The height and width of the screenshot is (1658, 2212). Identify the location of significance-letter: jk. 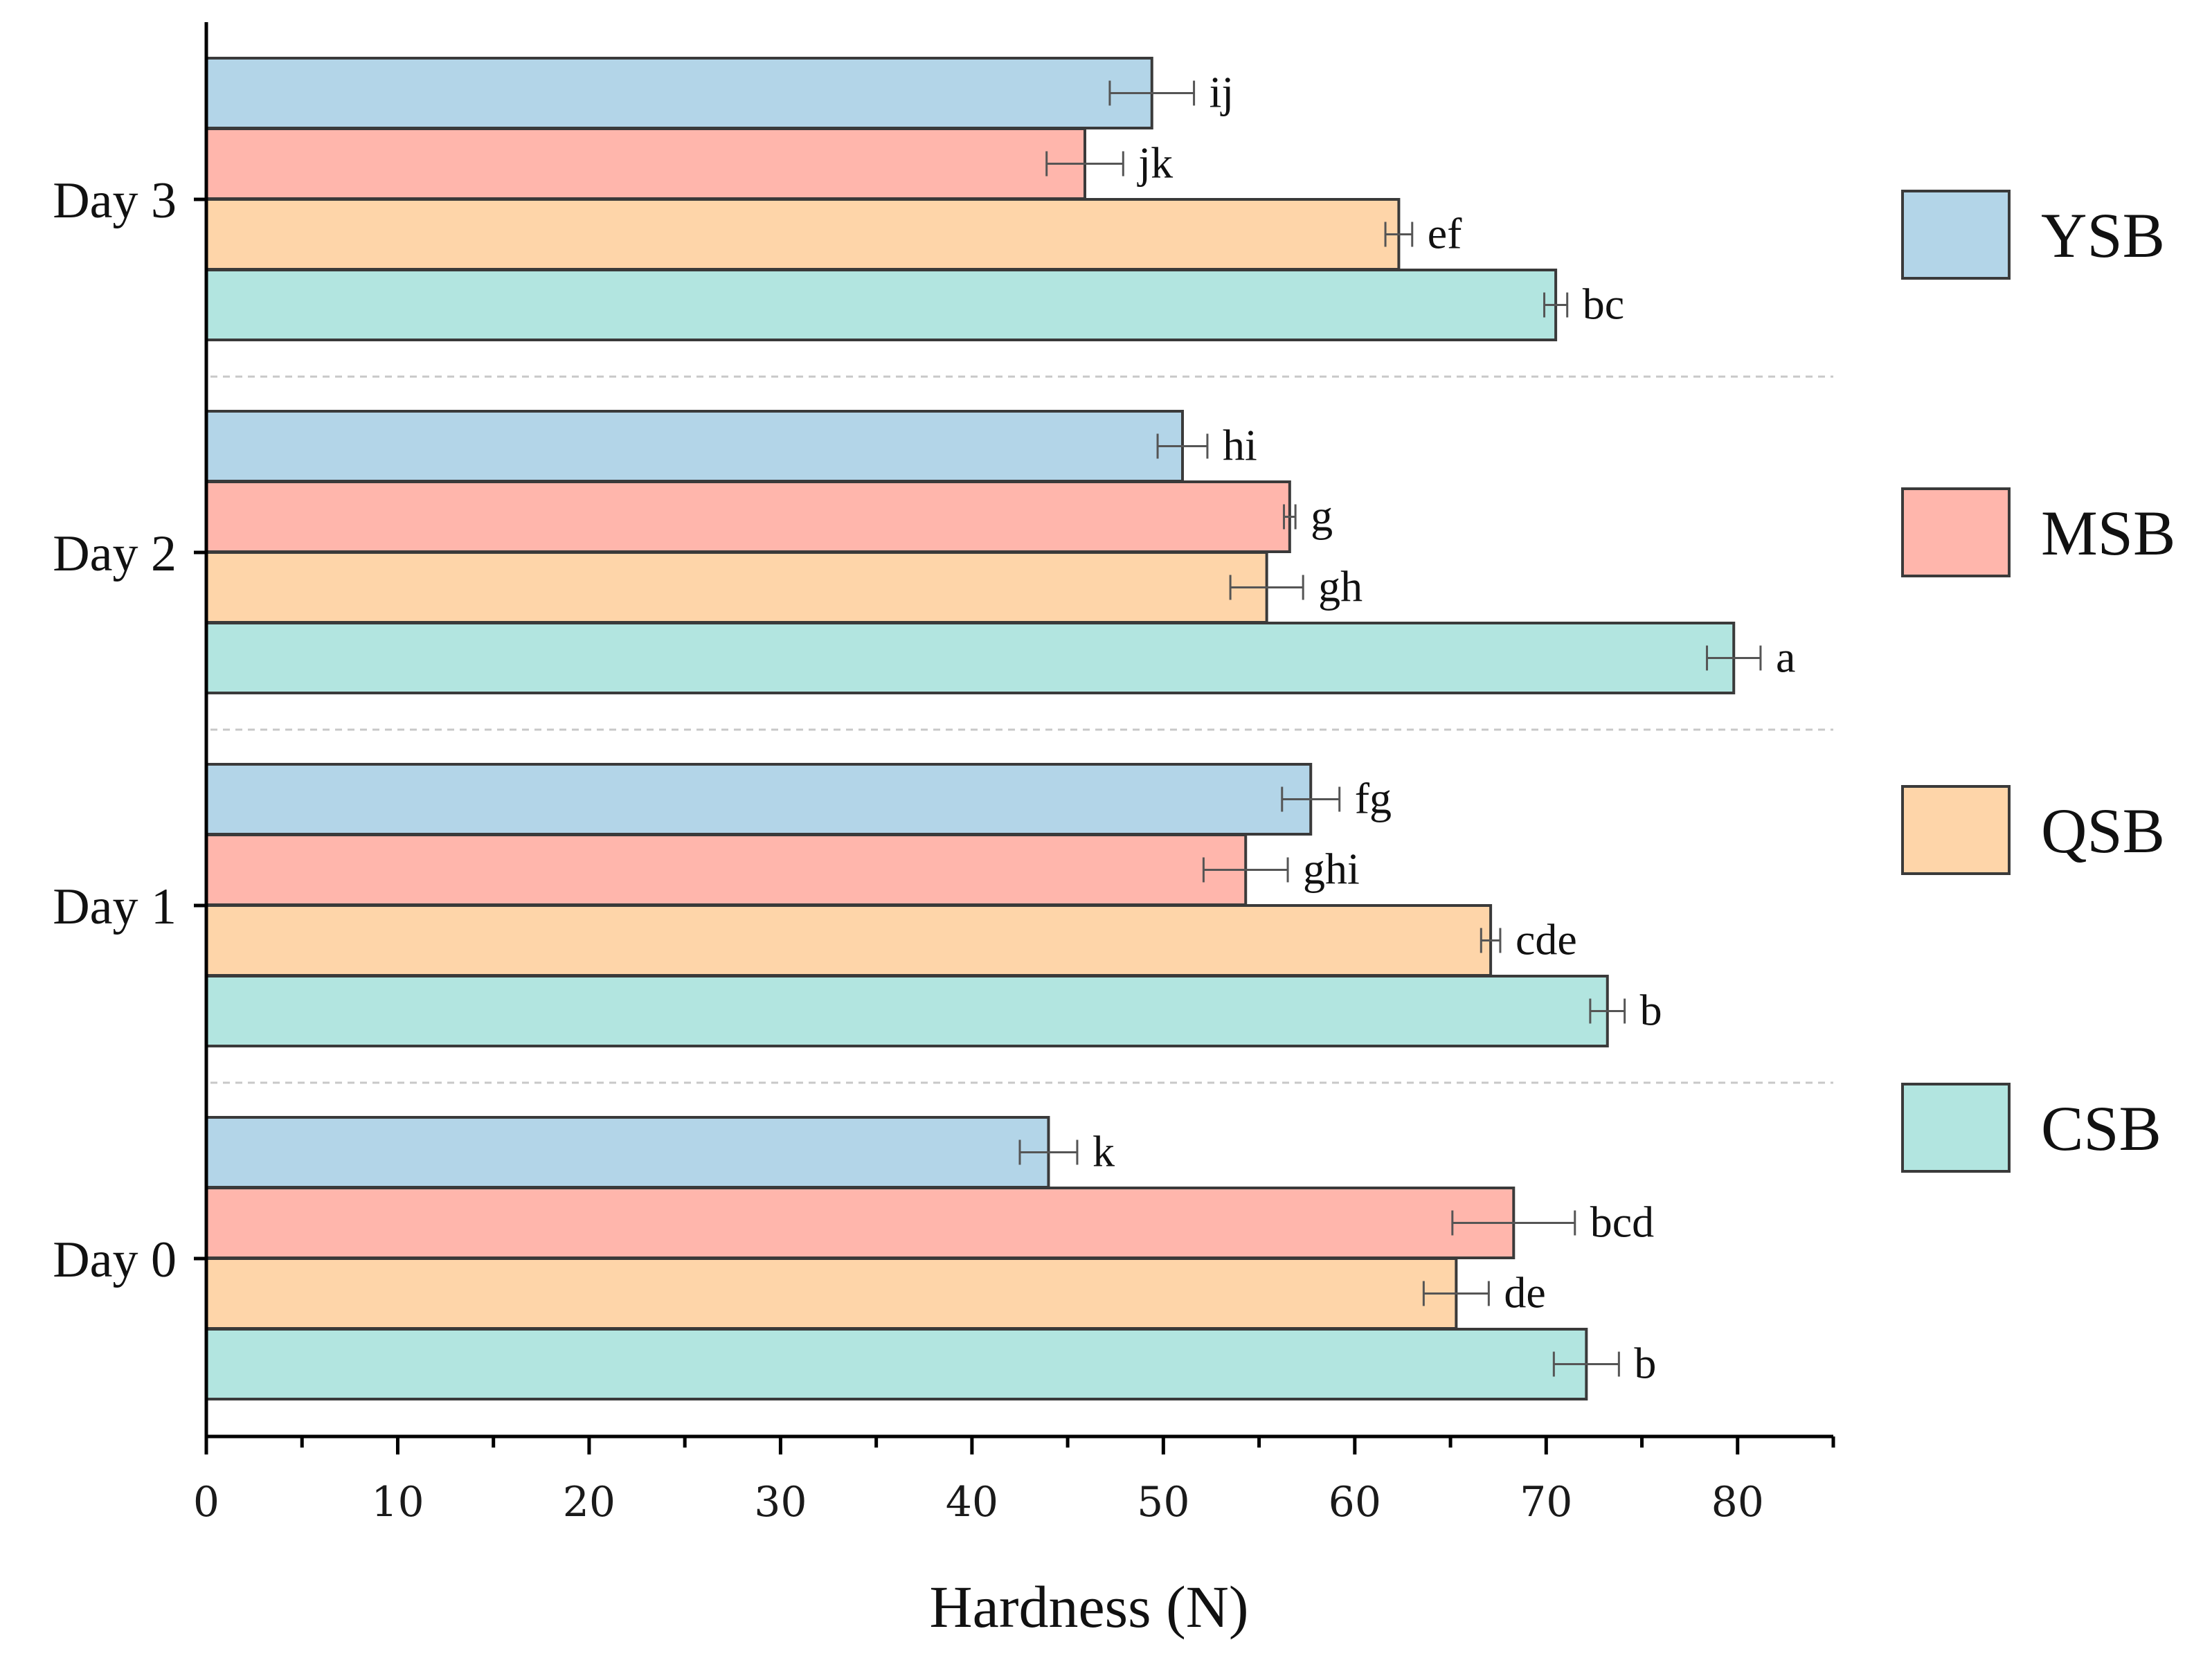
(1155, 163).